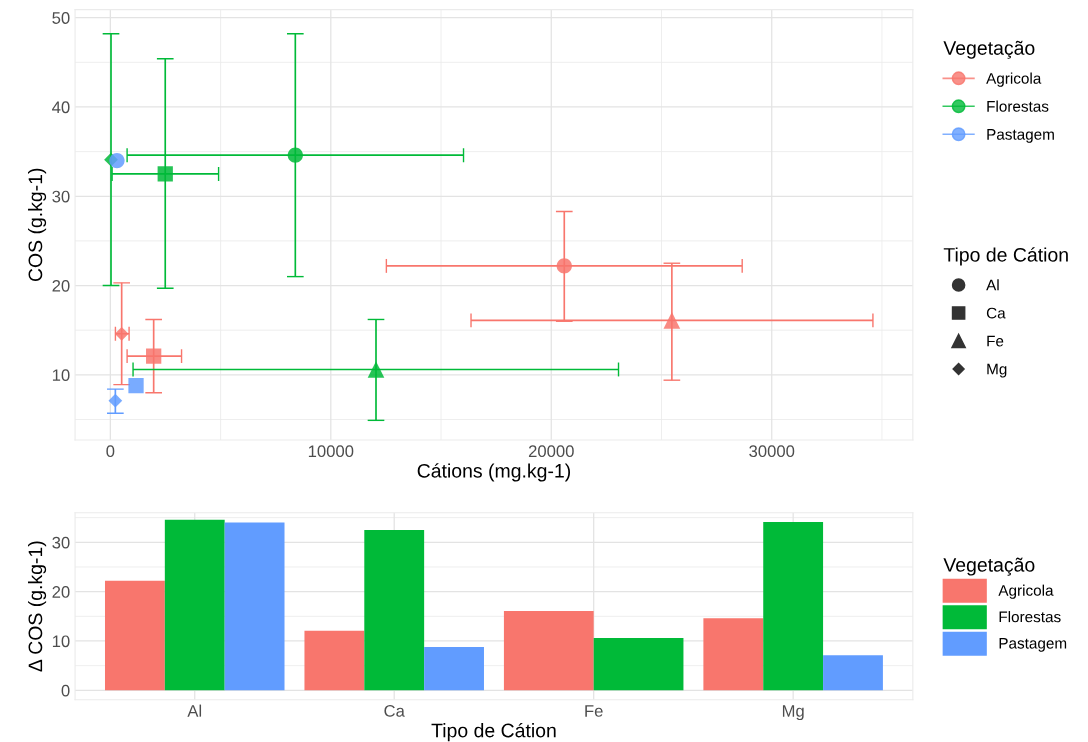  I want to click on text: Mg, so click(997, 370).